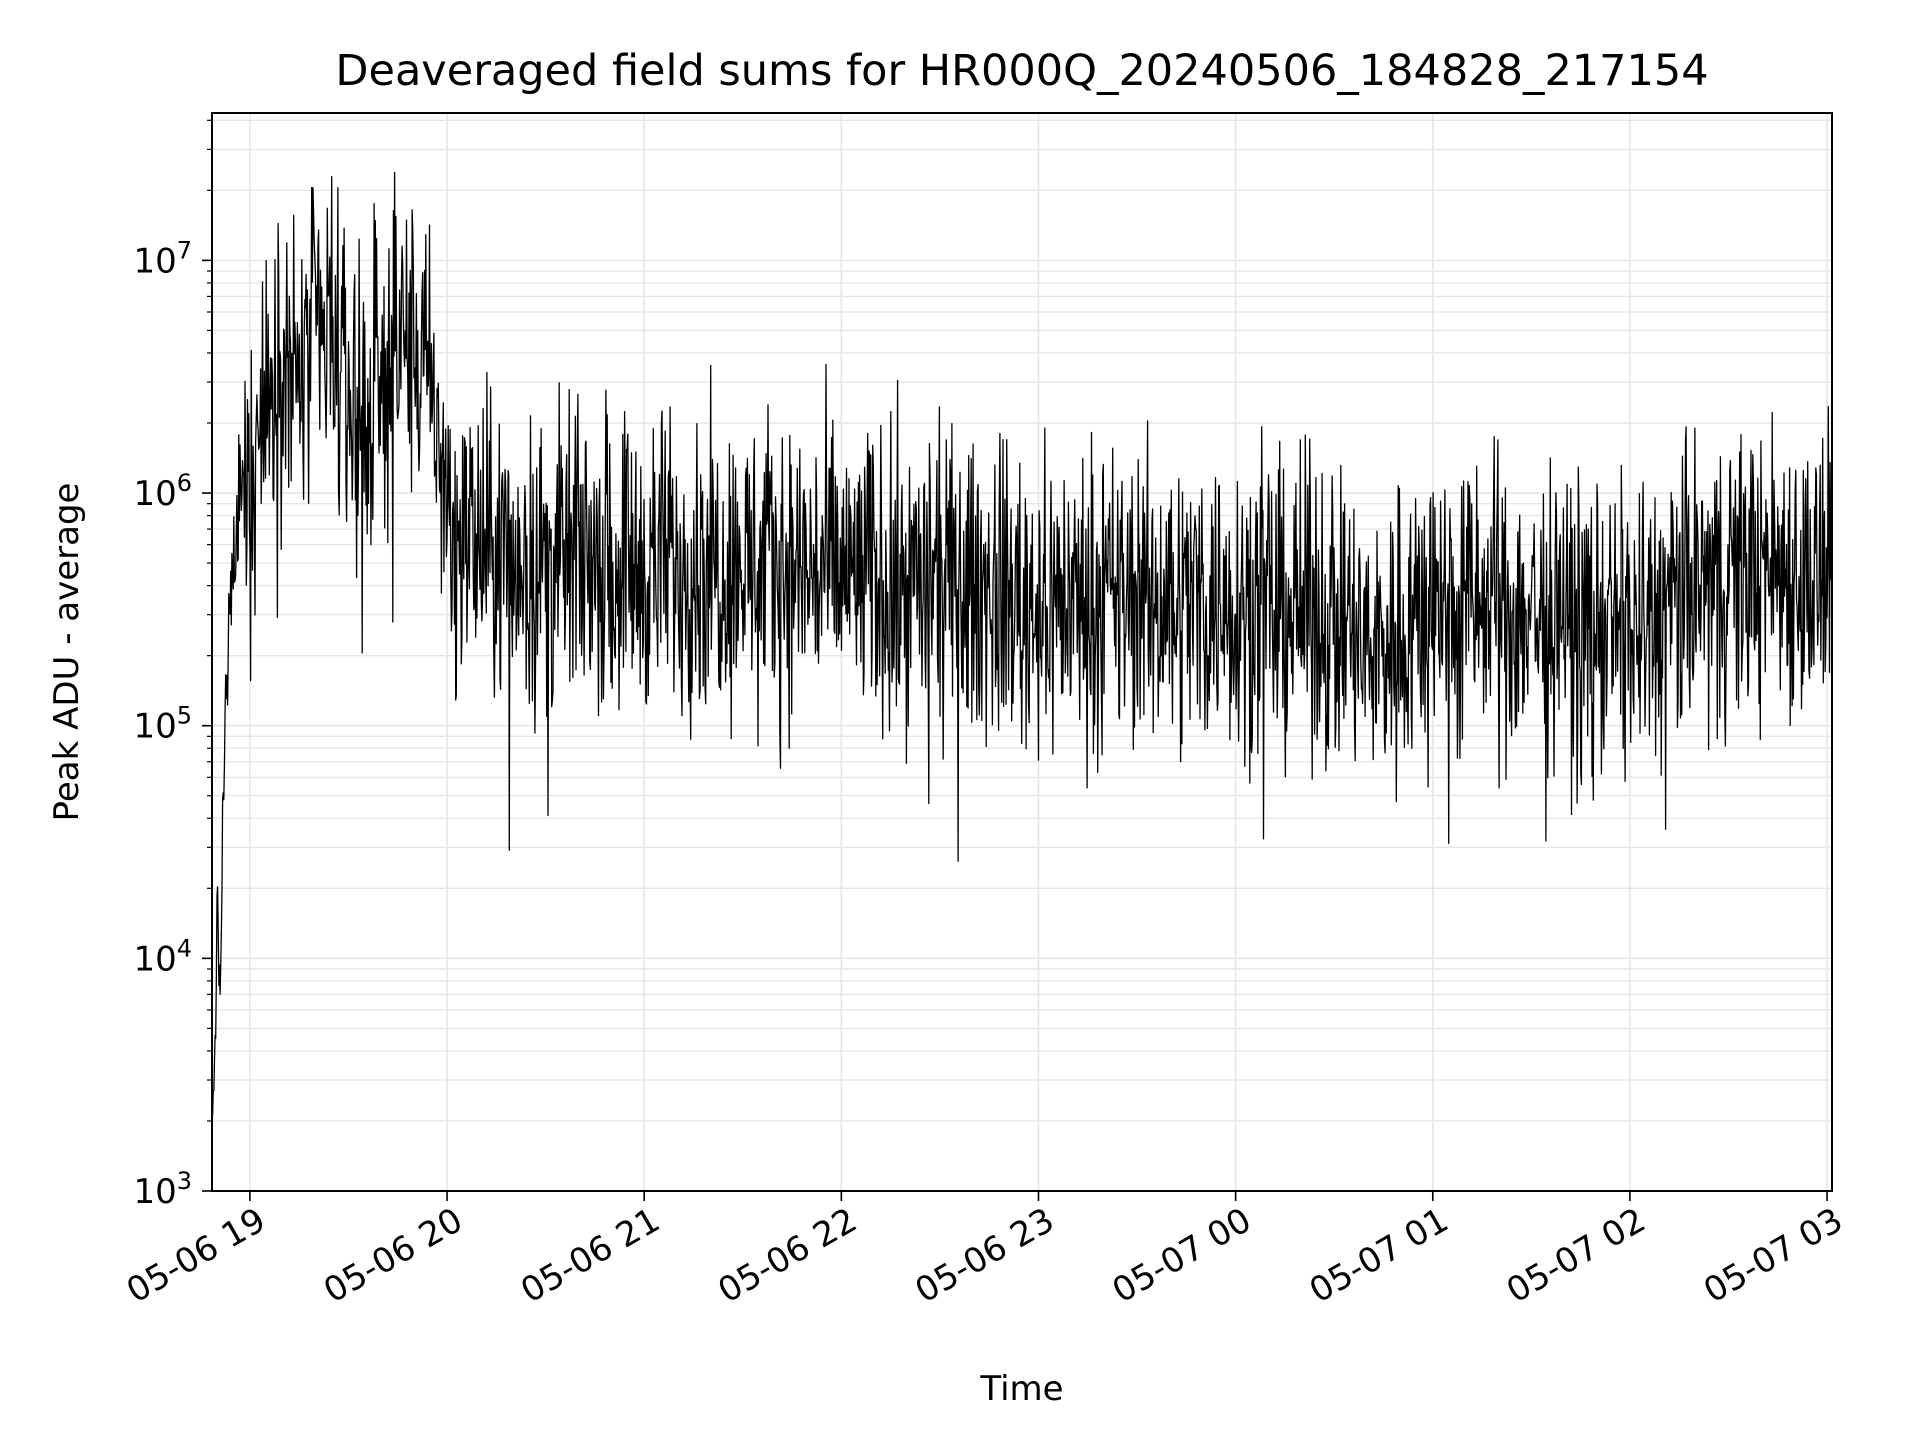 Image resolution: width=1920 pixels, height=1440 pixels. What do you see at coordinates (184, 716) in the screenshot?
I see `y-tick-exponent: 5` at bounding box center [184, 716].